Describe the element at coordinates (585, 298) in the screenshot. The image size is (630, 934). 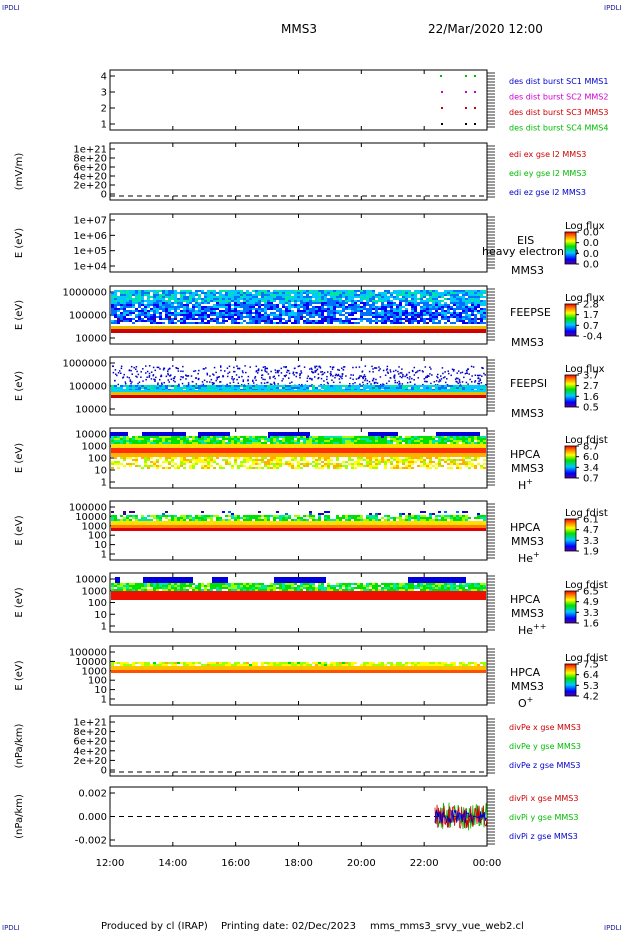
I see `colorbar-title: Log flux` at that location.